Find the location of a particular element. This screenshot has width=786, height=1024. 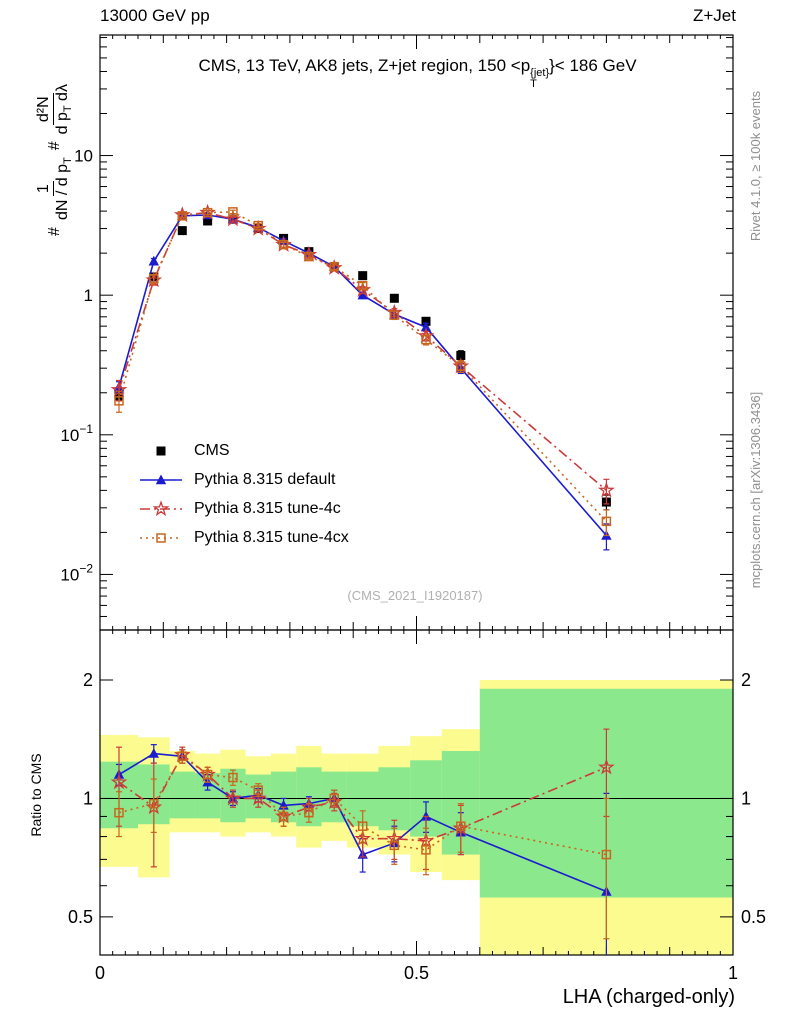

ylabel-hash1: # is located at coordinates (54, 231).